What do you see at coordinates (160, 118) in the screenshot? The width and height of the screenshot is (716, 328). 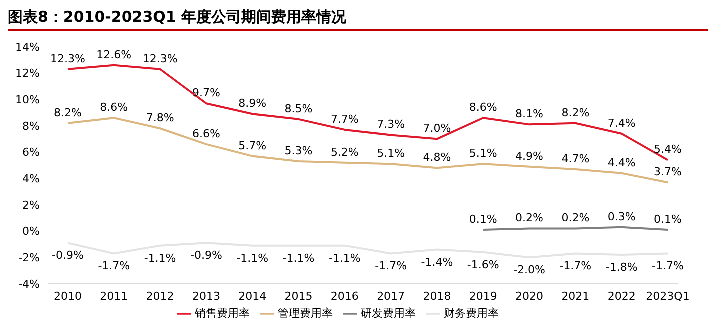 I see `data-label: 7.8%` at bounding box center [160, 118].